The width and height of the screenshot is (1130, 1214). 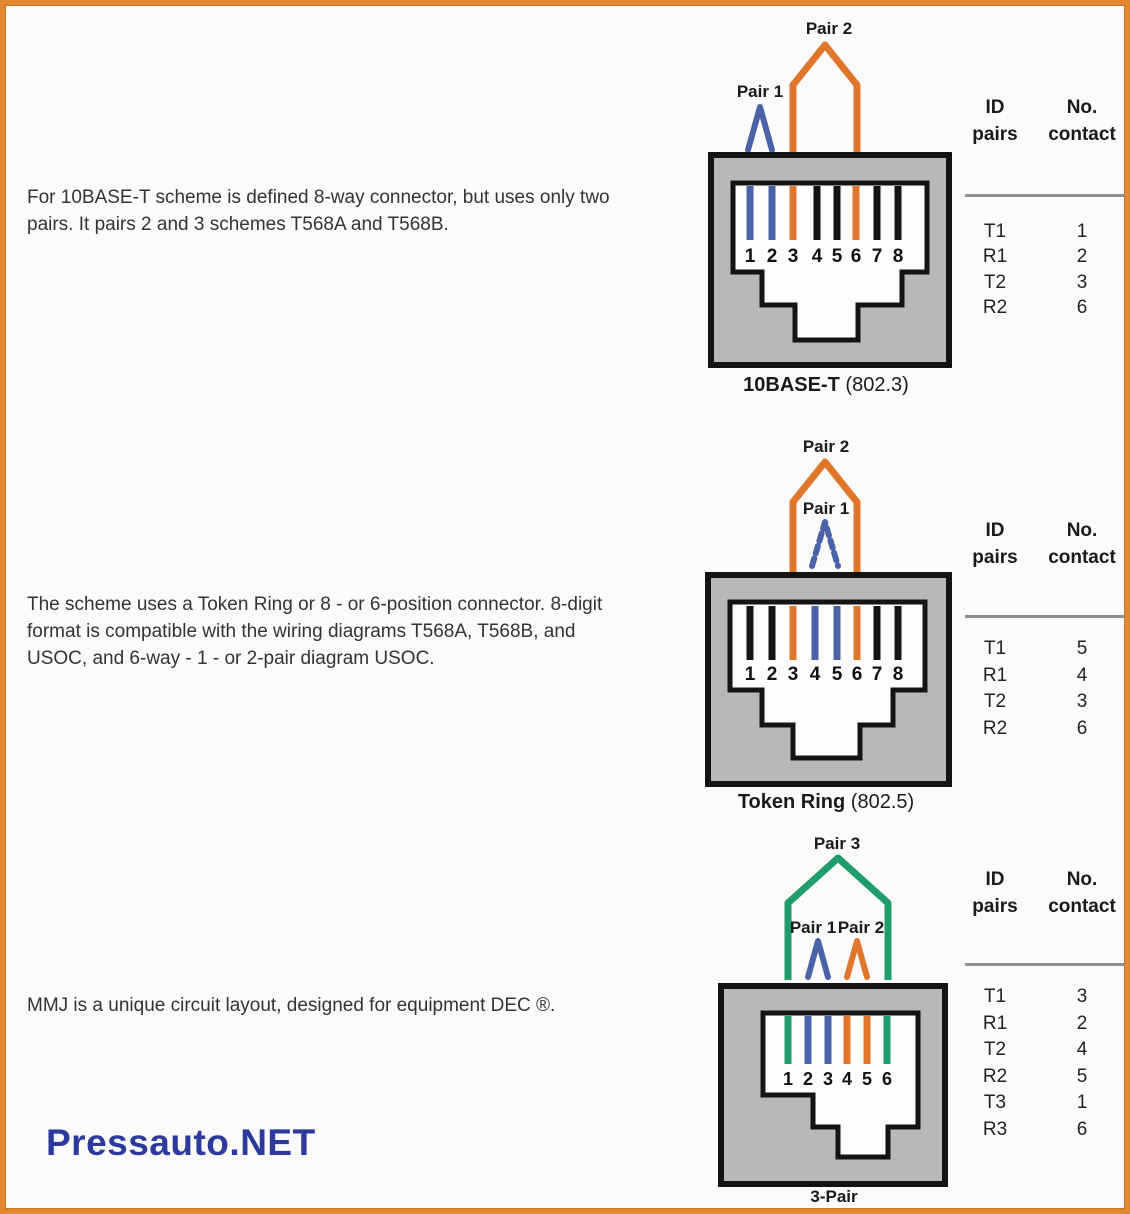 I want to click on pin-number: 3, so click(x=793, y=674).